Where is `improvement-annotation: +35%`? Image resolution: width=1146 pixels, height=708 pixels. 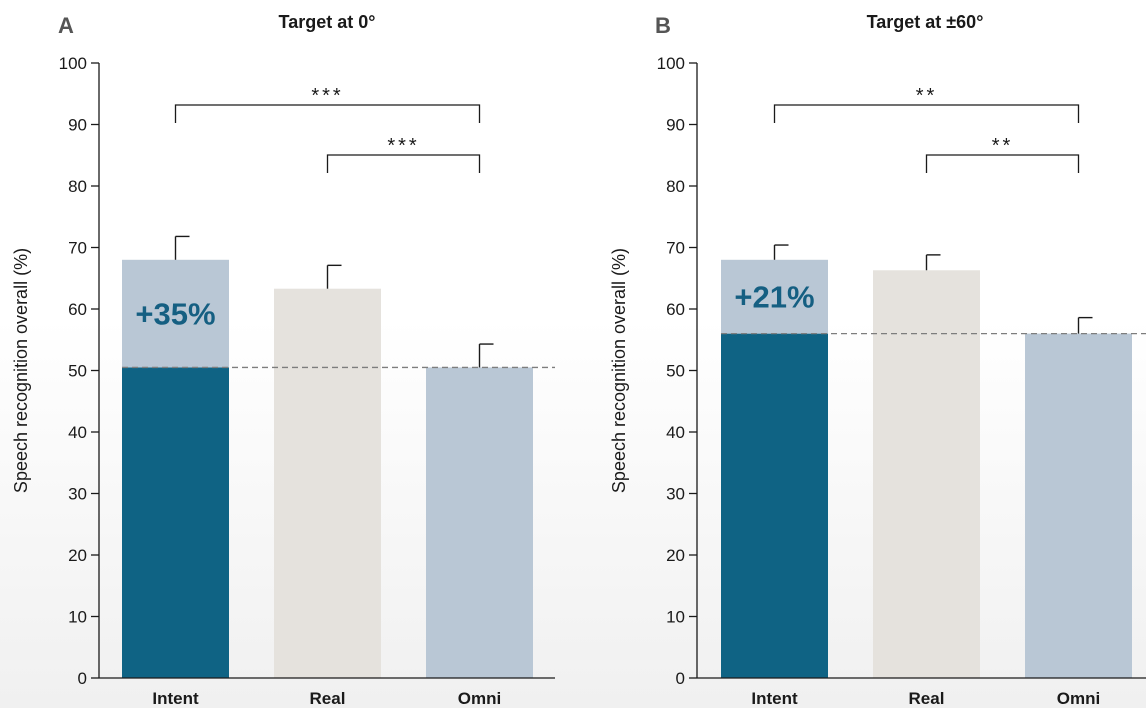 improvement-annotation: +35% is located at coordinates (175, 314).